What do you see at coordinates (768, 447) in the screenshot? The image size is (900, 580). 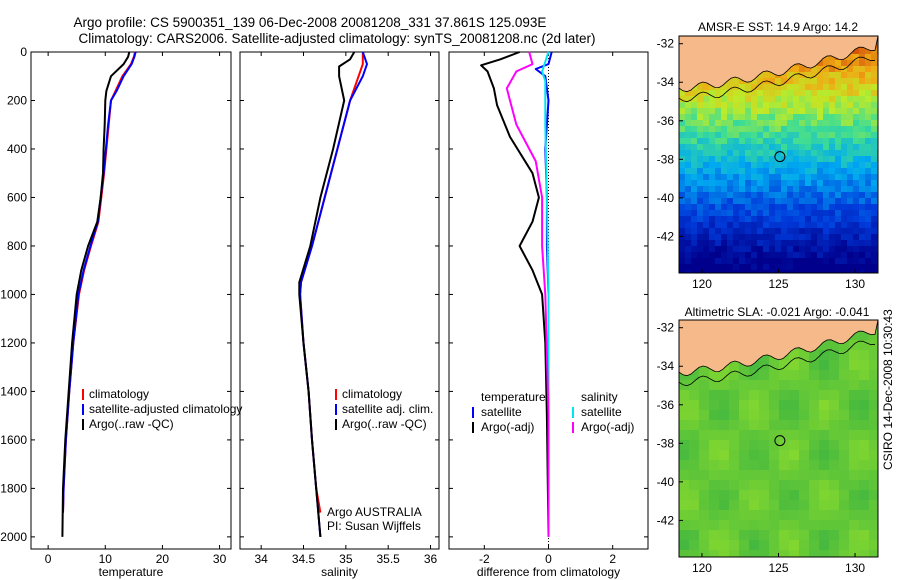 I see `sla-map: 120 125 130-32-34-36-38-40-42` at bounding box center [768, 447].